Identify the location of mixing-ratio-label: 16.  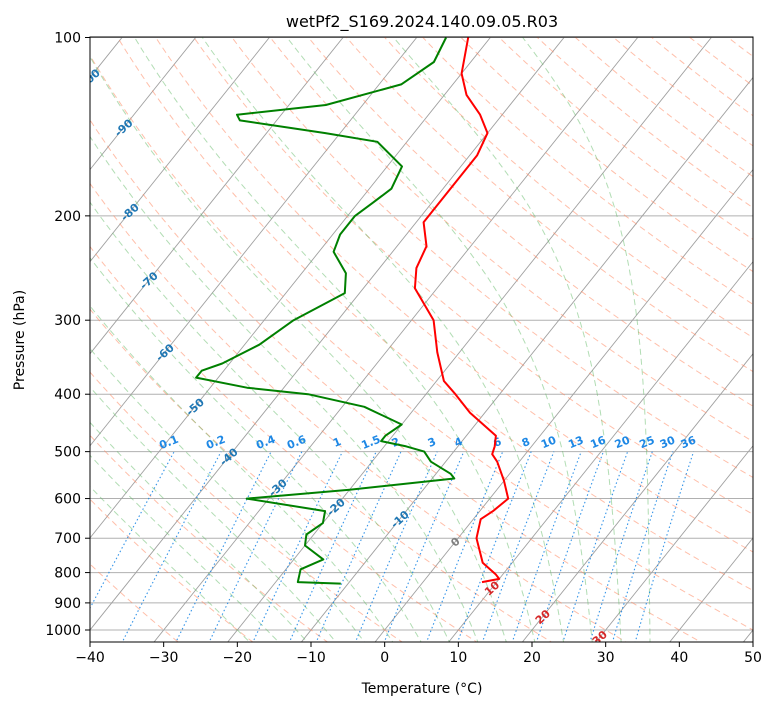
(598, 442).